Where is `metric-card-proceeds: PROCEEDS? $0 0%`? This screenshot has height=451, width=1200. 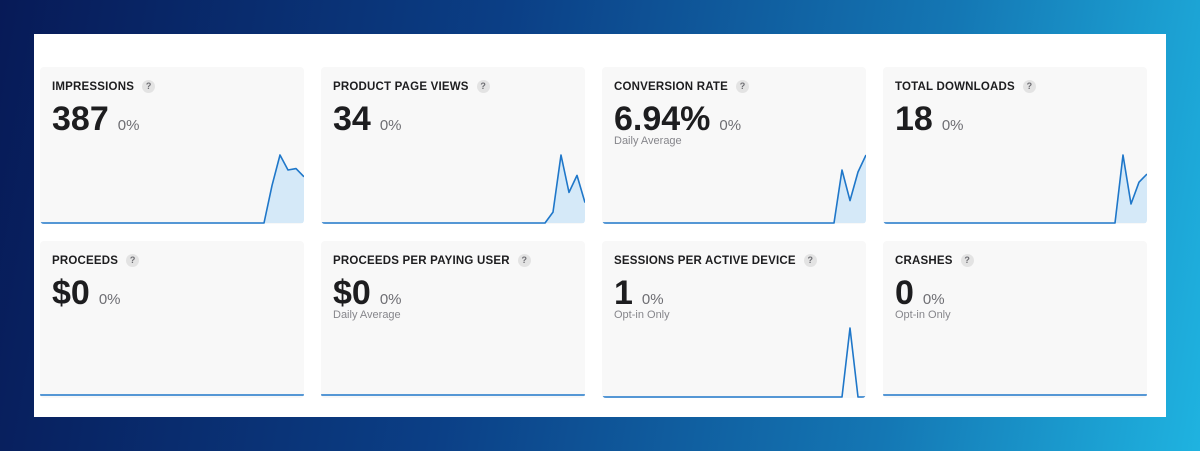
metric-card-proceeds: PROCEEDS? $0 0% is located at coordinates (172, 319).